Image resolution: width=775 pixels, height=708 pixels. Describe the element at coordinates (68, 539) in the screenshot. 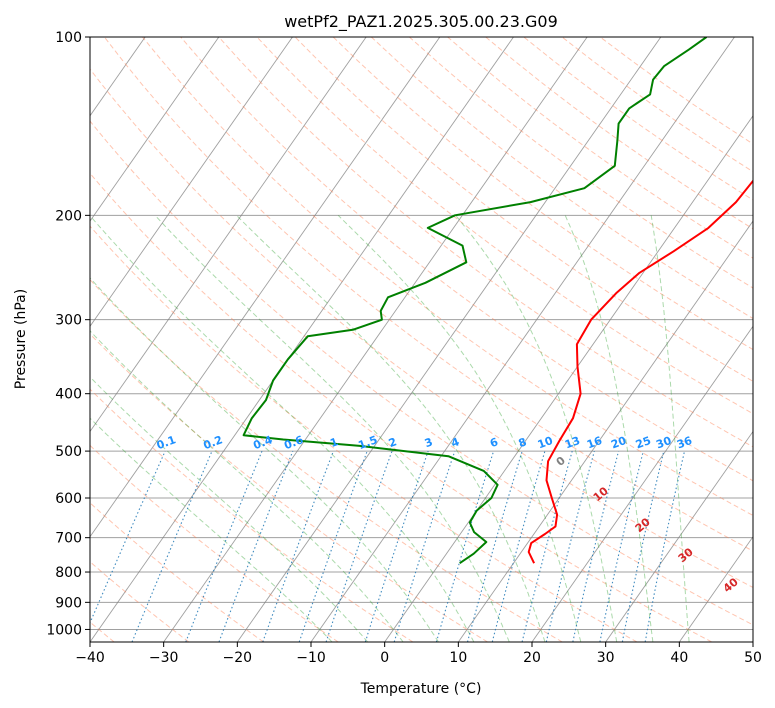

I see `y-tick-label: 700` at that location.